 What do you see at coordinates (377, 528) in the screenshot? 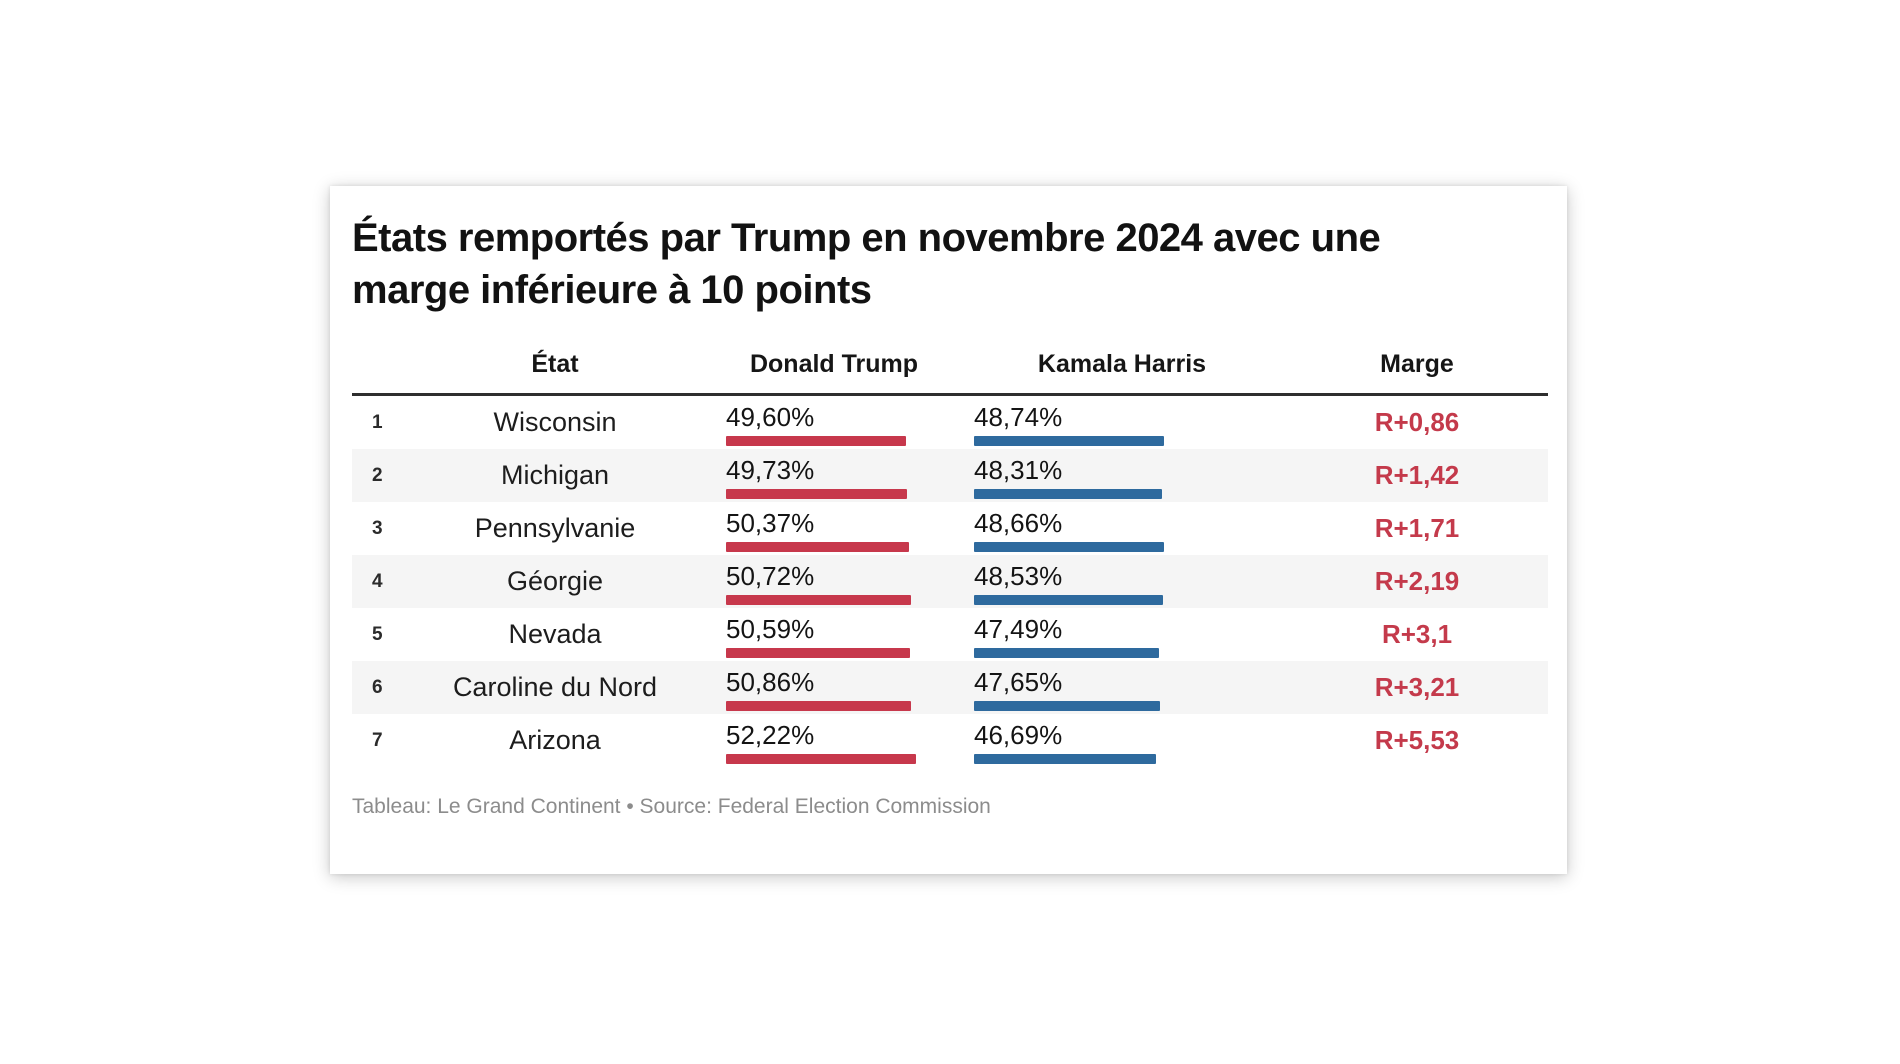
I see `row-rank: 3` at bounding box center [377, 528].